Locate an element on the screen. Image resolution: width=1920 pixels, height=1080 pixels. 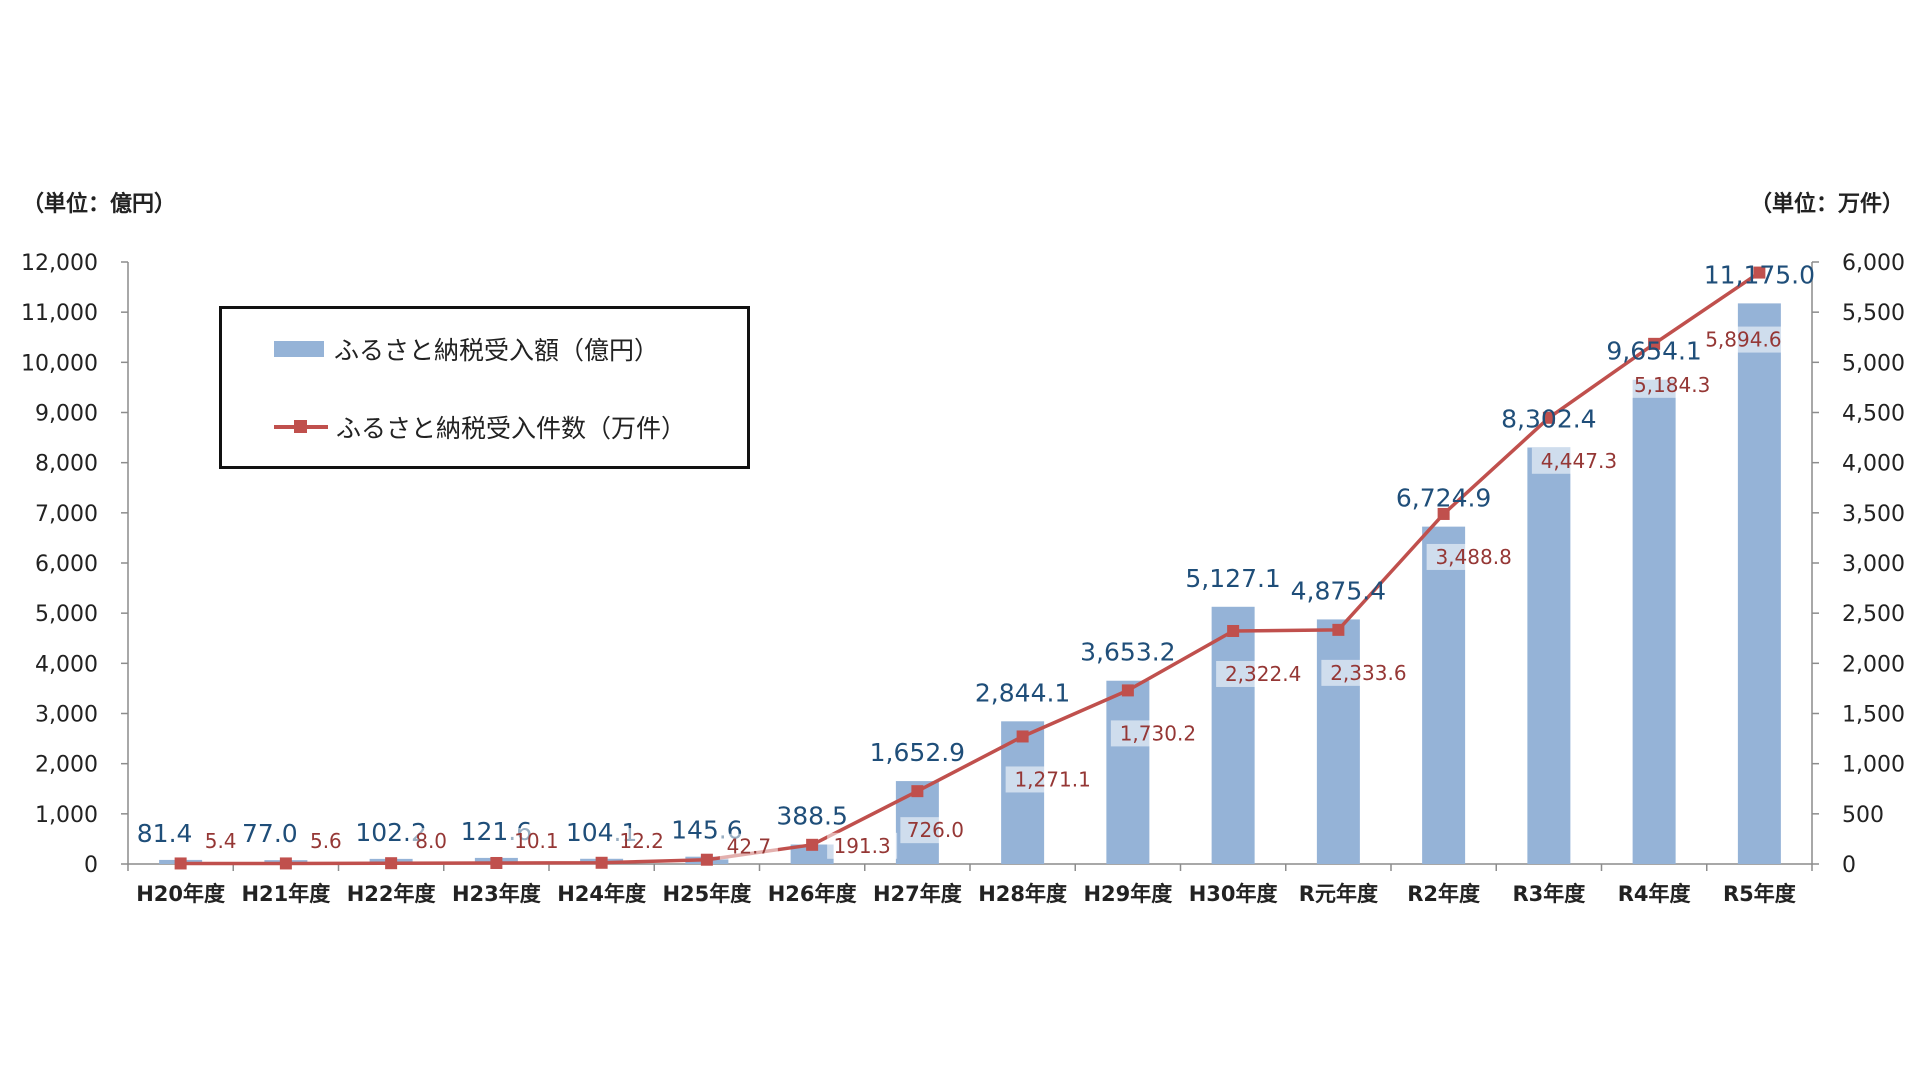
left-y-tick-label: 11,000 is located at coordinates (59, 313).